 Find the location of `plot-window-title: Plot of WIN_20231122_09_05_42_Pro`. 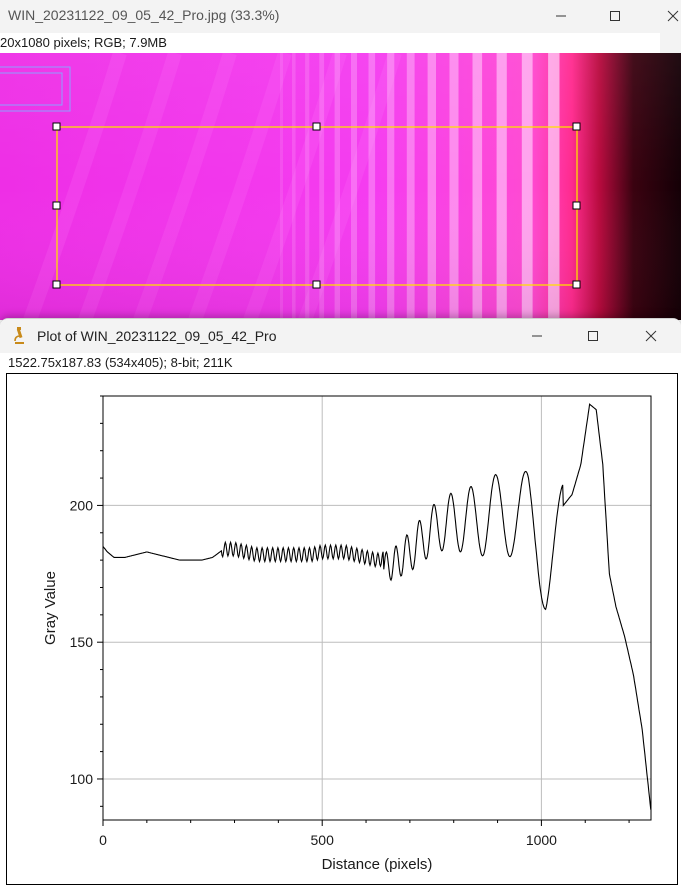

plot-window-title: Plot of WIN_20231122_09_05_42_Pro is located at coordinates (157, 336).